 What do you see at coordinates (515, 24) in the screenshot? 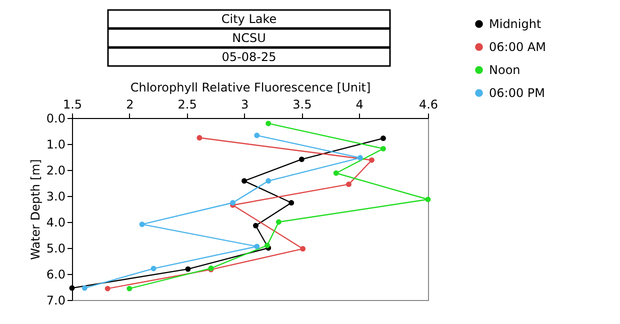
I see `legend-label: Midnight` at bounding box center [515, 24].